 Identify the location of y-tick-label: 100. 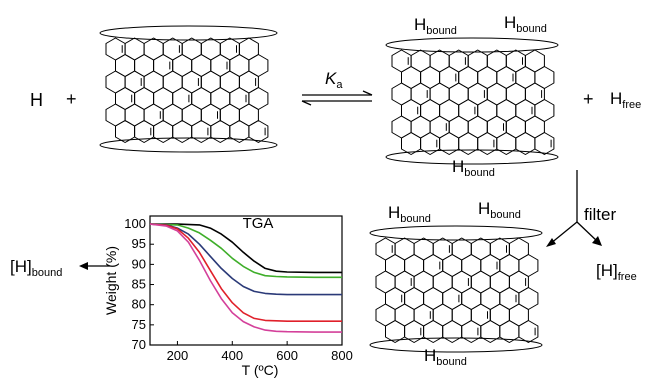
(135, 223).